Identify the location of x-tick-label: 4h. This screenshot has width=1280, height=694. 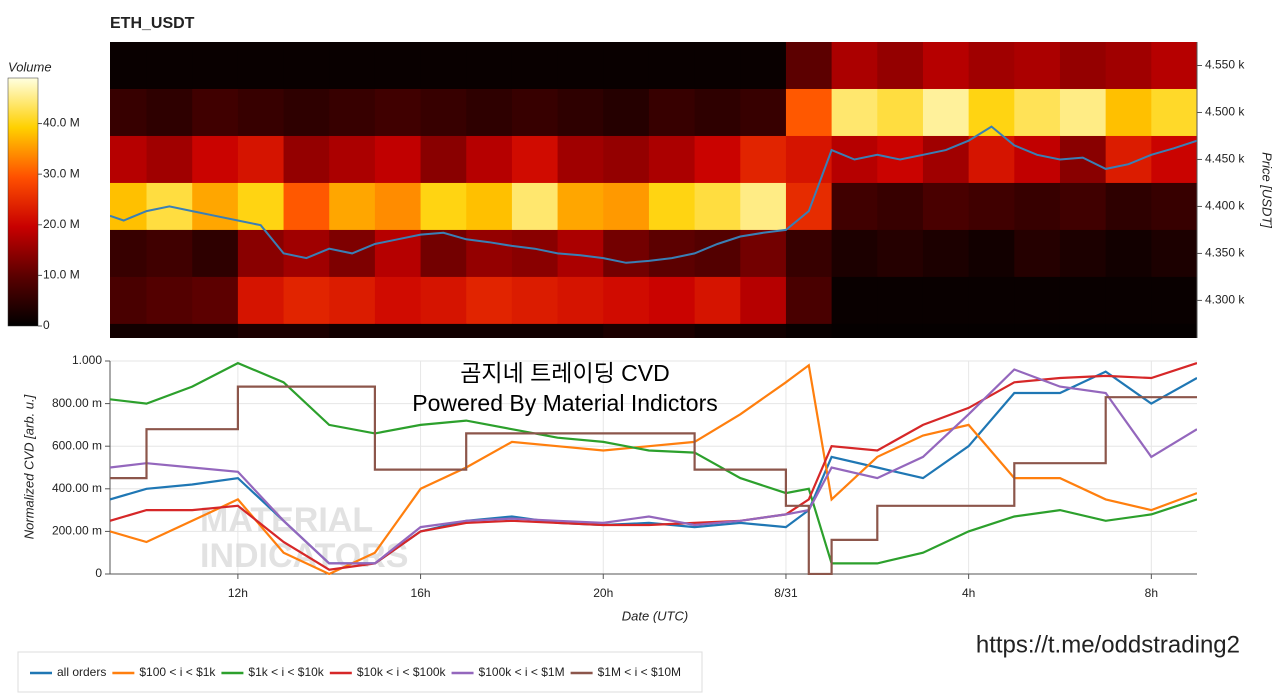
(968, 593).